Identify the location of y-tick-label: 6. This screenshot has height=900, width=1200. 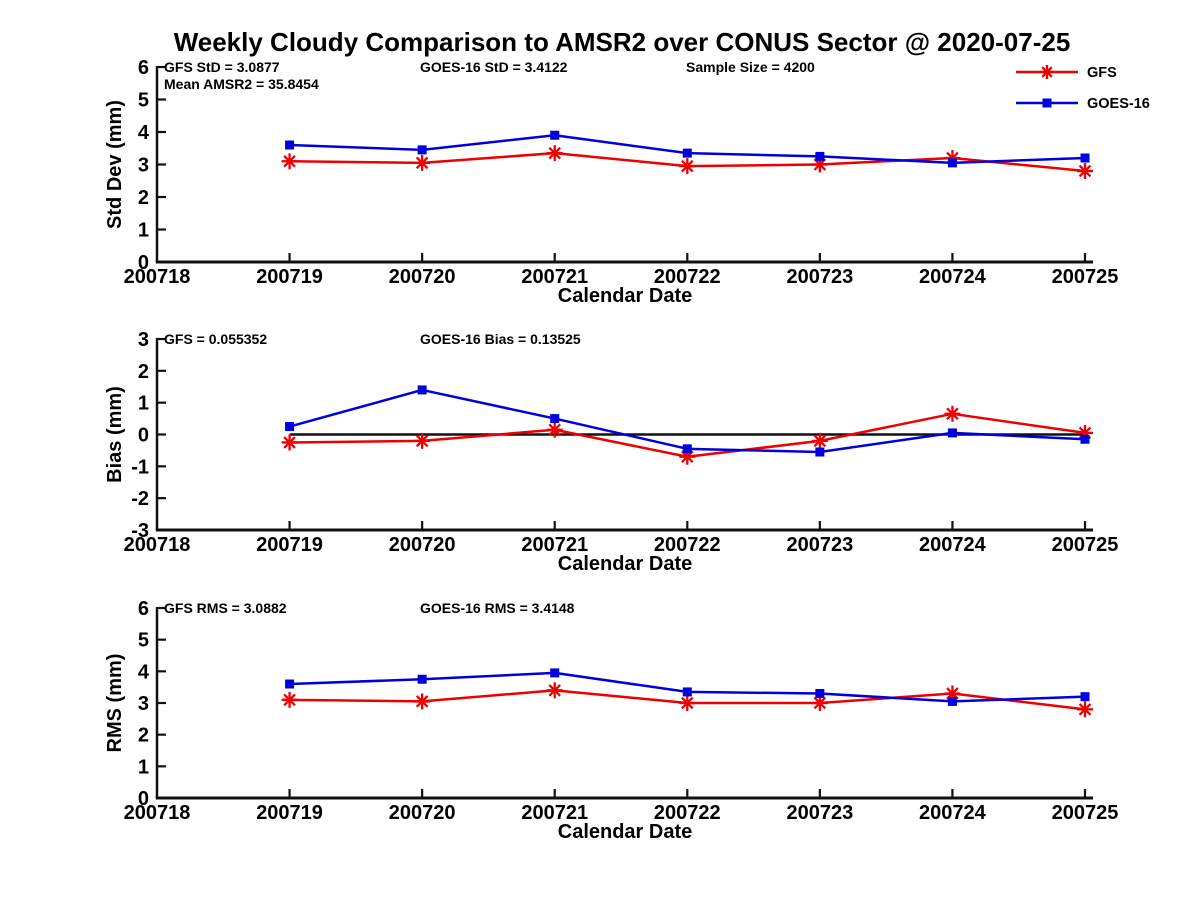
(143, 68).